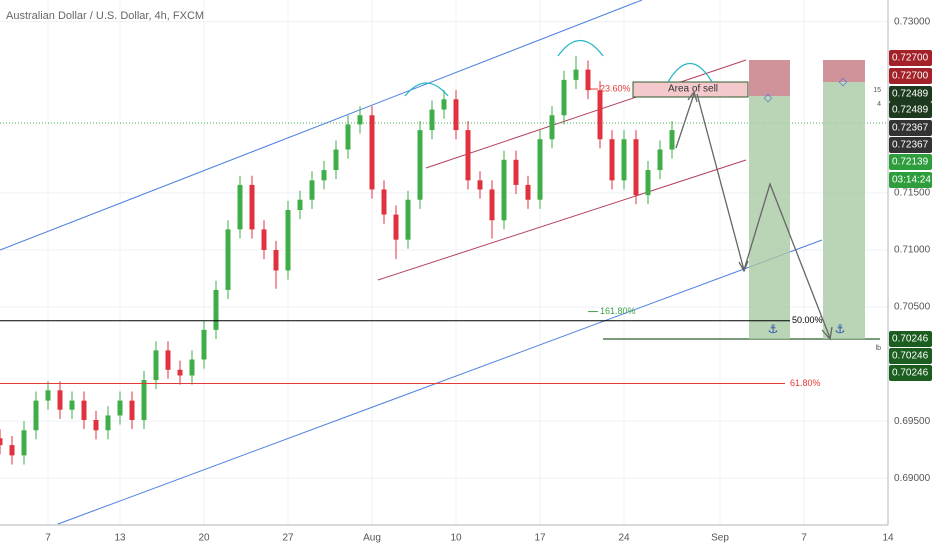  Describe the element at coordinates (912, 21) in the screenshot. I see `y-tick-label: 0.73000` at that location.